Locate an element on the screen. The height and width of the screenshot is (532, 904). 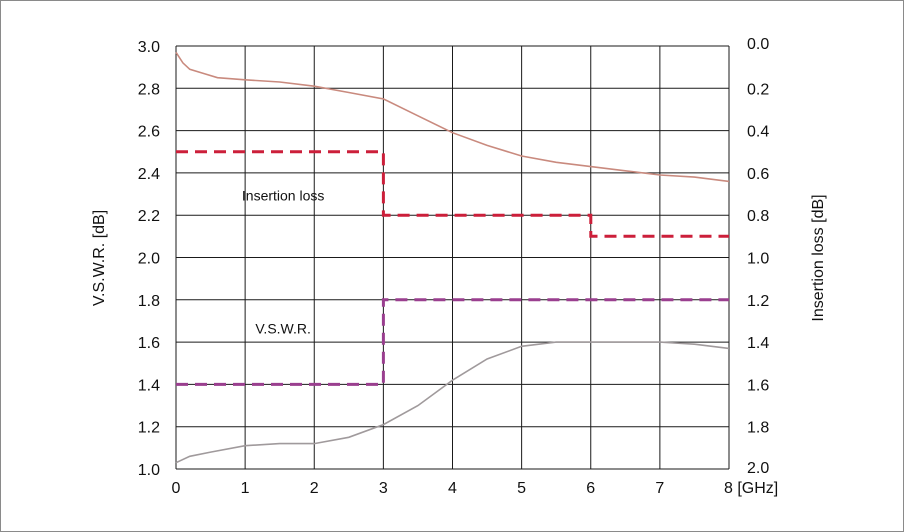
right-y-tick-label: 1.8 is located at coordinates (758, 428).